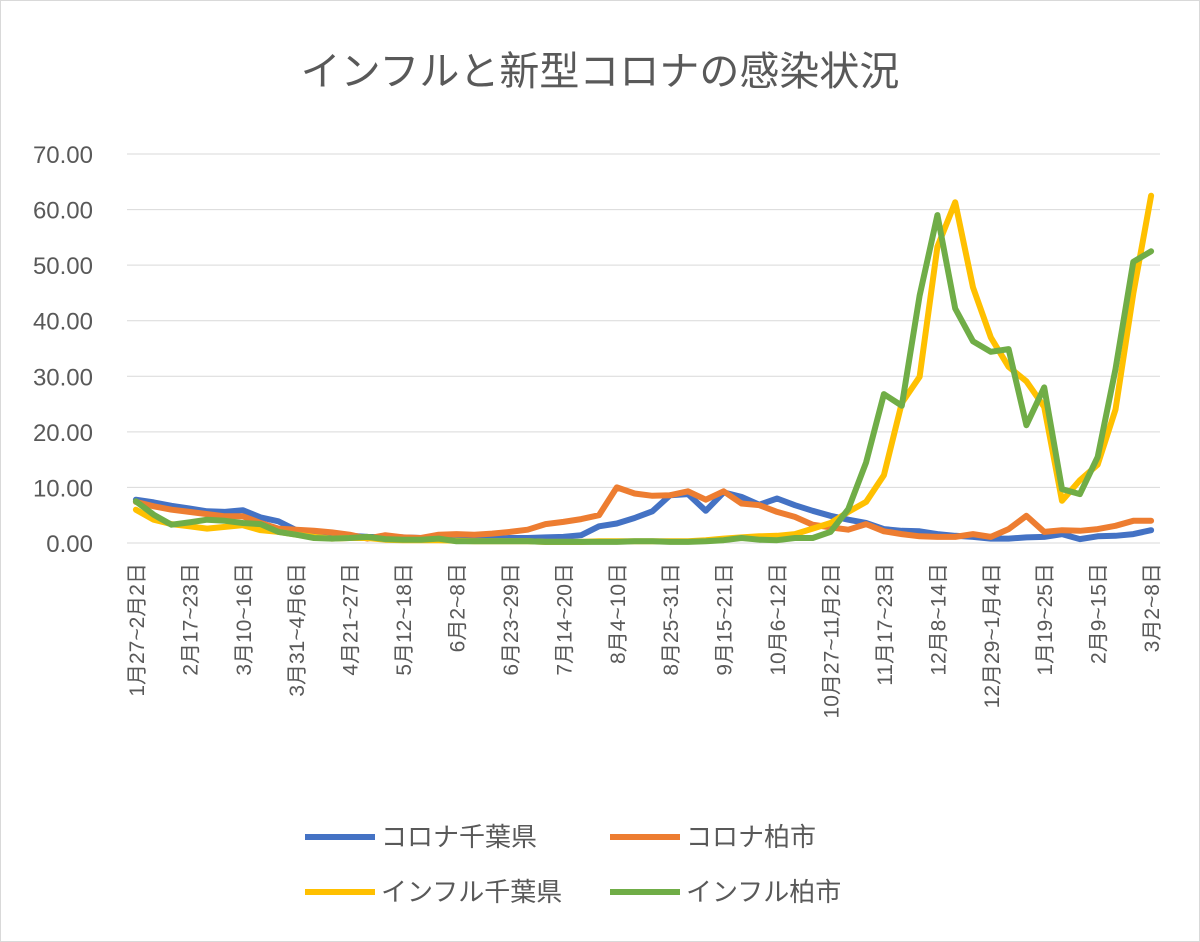  I want to click on x-tick-label: 4月21~27日, so click(351, 619).